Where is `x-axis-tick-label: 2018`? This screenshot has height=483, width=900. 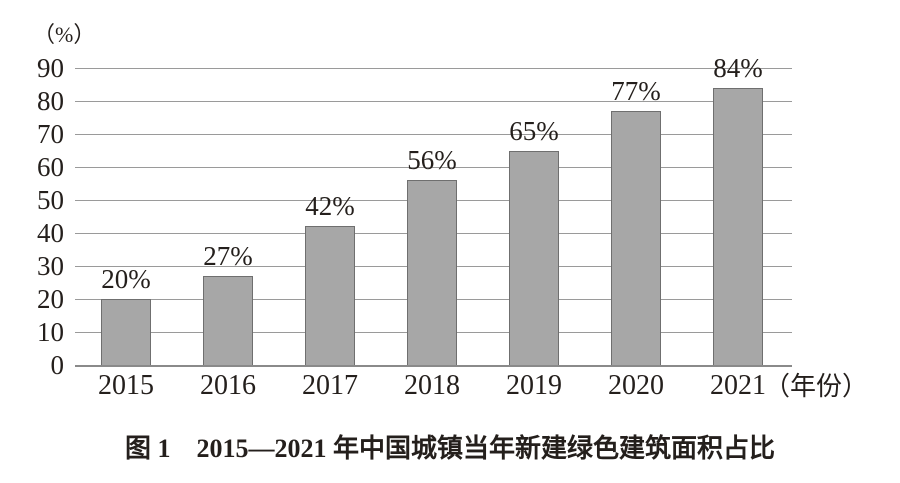 x-axis-tick-label: 2018 is located at coordinates (432, 385).